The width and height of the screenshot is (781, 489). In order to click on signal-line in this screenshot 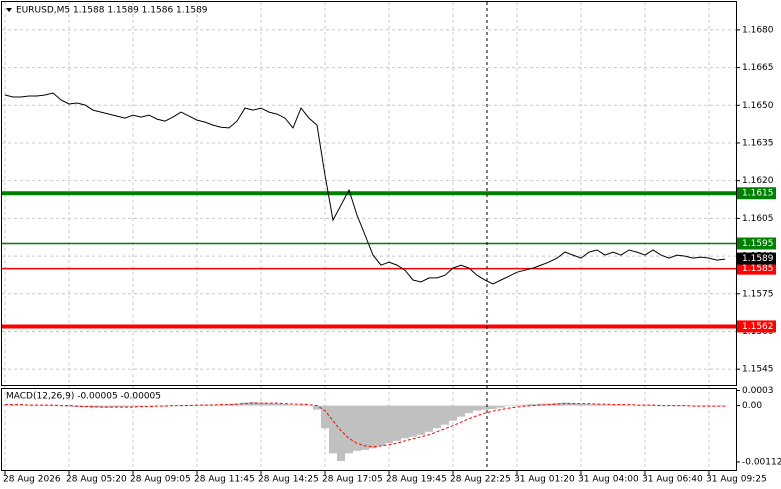, I will do `click(365, 425)`.